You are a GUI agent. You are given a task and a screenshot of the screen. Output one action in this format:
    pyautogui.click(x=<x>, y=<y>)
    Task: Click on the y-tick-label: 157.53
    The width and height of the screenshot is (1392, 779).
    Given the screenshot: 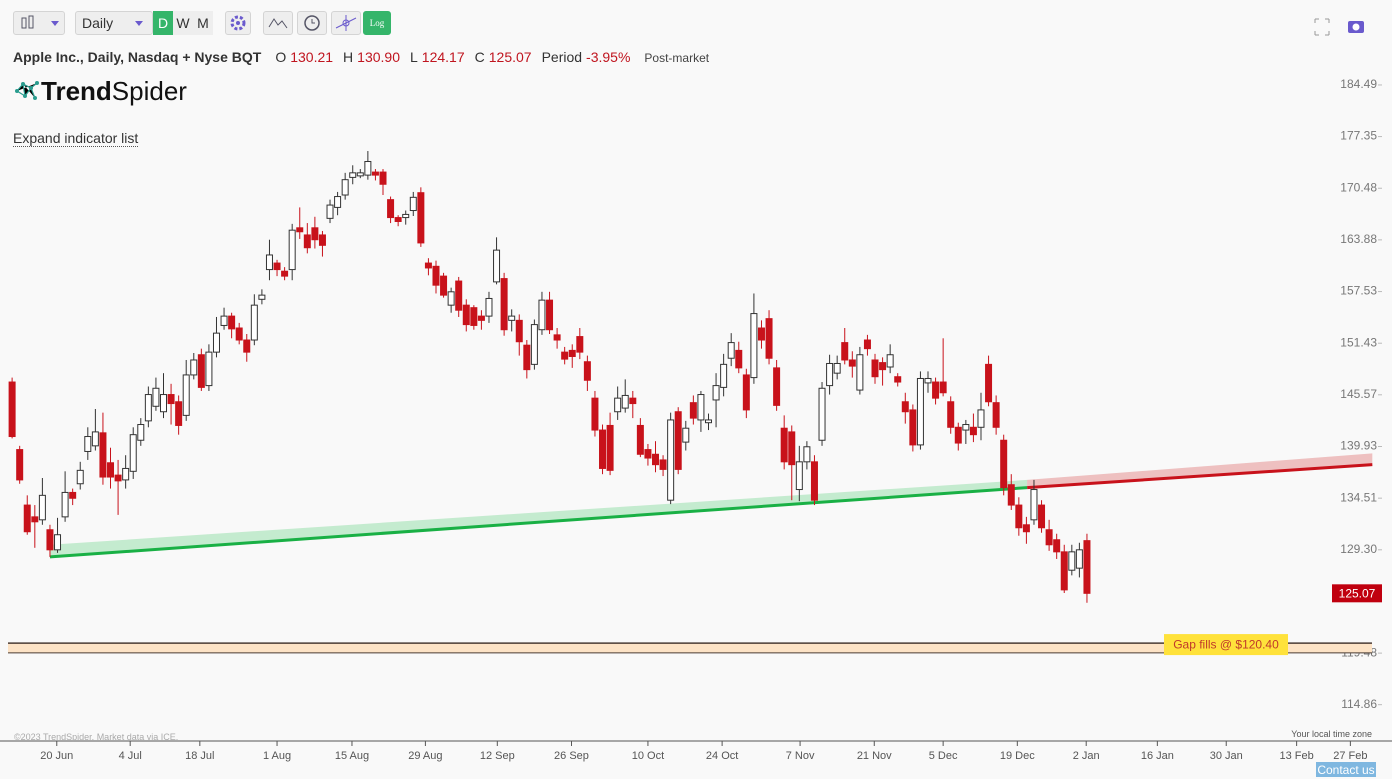 What is the action you would take?
    pyautogui.click(x=1358, y=291)
    